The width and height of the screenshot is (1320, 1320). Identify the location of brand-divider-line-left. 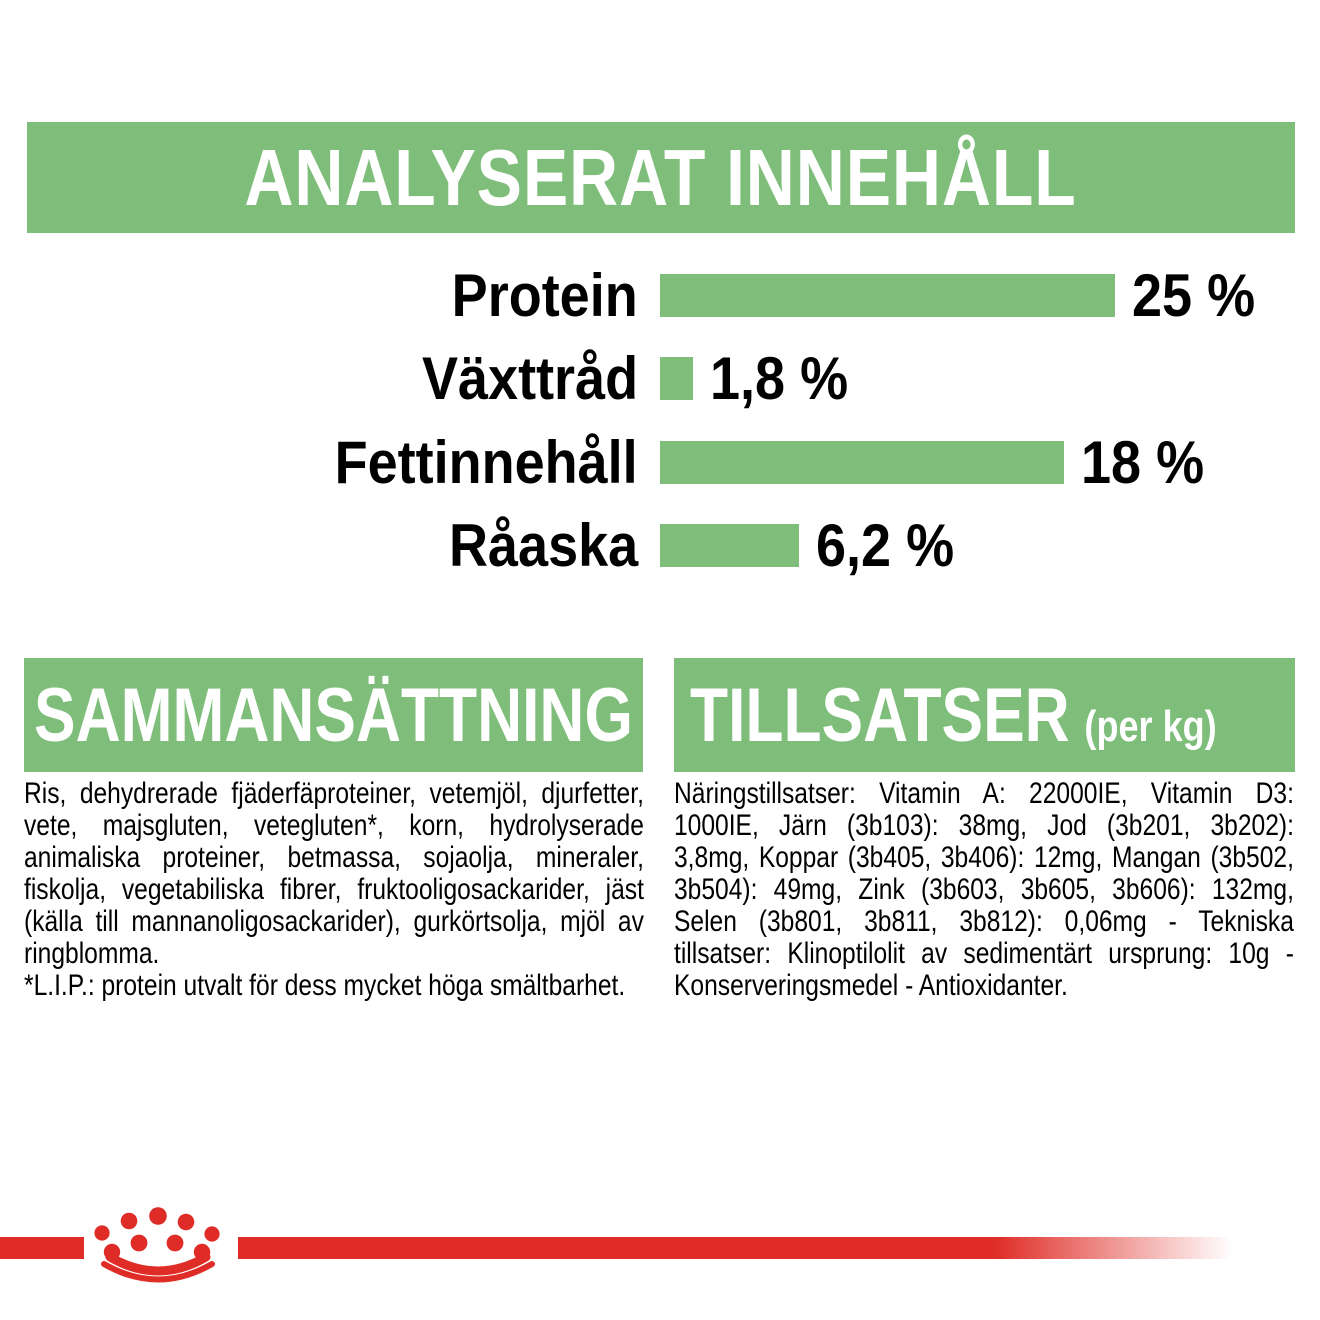
(42, 1248).